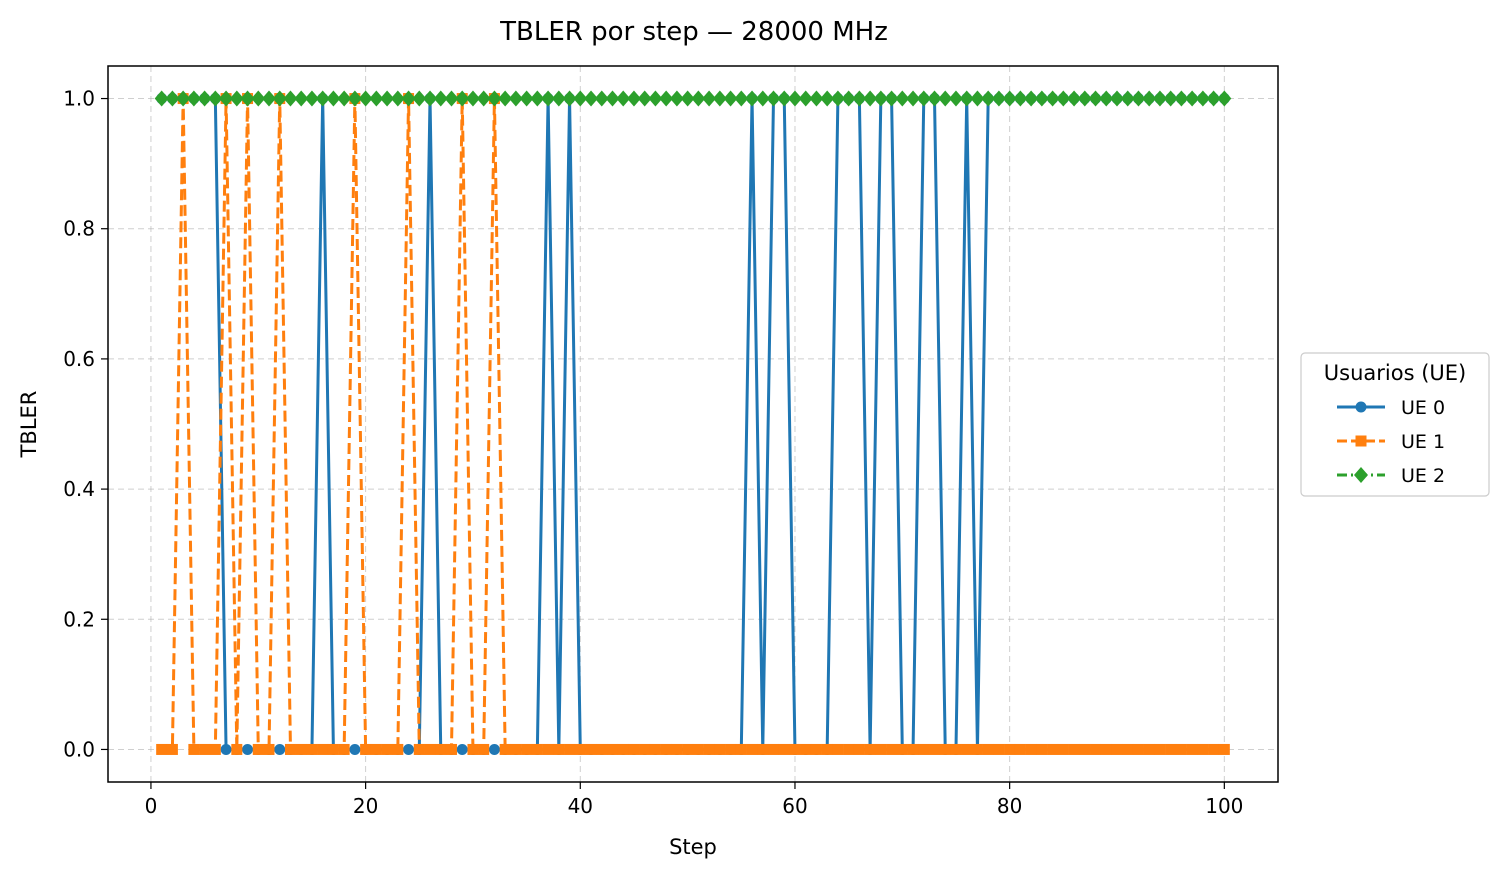 This screenshot has width=1507, height=877. I want to click on x-tick-label: 100, so click(1224, 806).